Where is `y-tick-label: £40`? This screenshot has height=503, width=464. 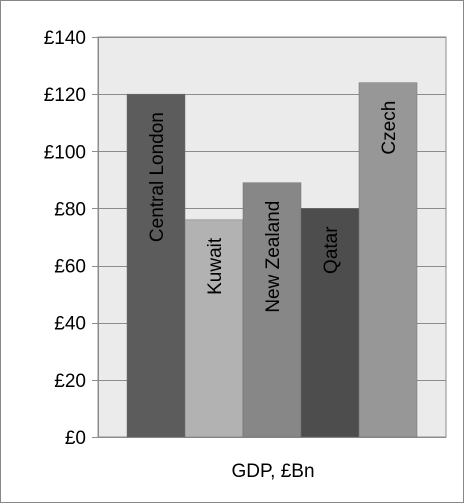
y-tick-label: £40 is located at coordinates (70, 324).